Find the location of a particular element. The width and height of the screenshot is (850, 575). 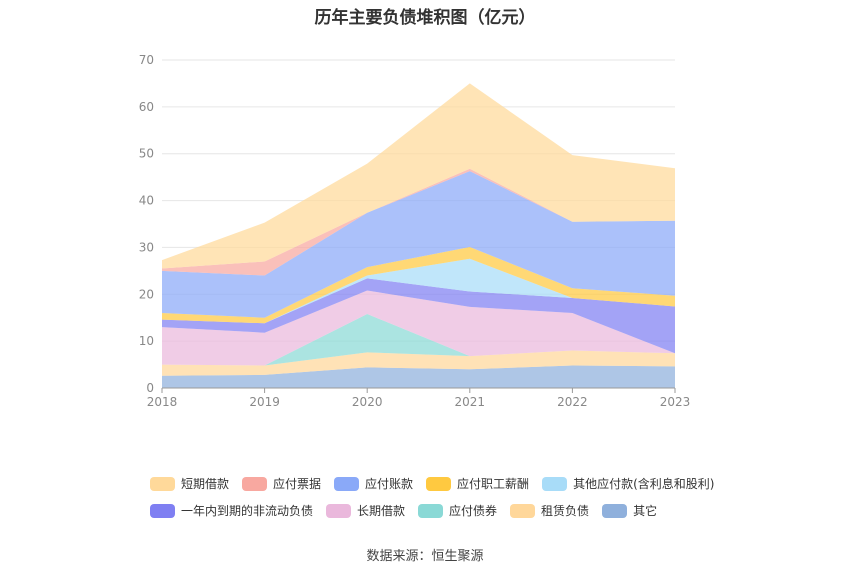

data-source-note: 数据来源：恒生聚源 is located at coordinates (425, 556).